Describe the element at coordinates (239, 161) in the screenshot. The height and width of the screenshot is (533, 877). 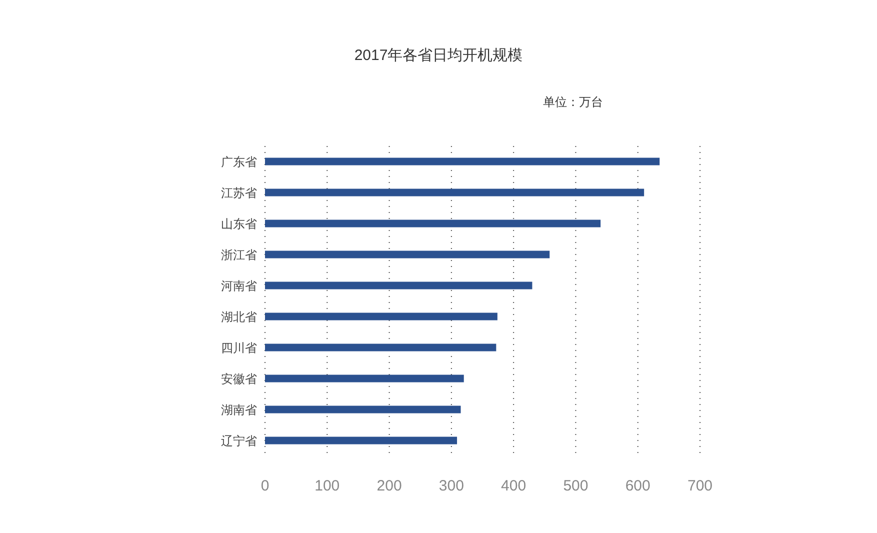
I see `y-tick-label: 广东省` at that location.